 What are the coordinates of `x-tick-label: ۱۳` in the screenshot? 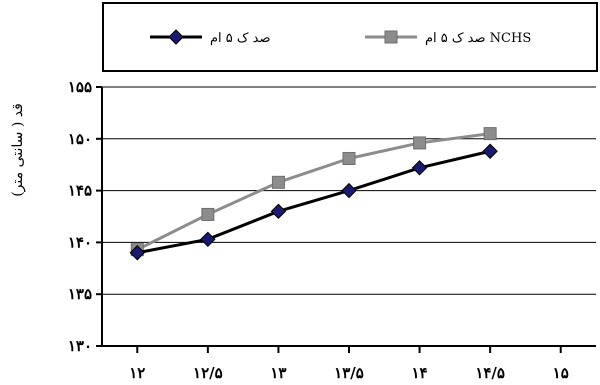 It's located at (278, 373).